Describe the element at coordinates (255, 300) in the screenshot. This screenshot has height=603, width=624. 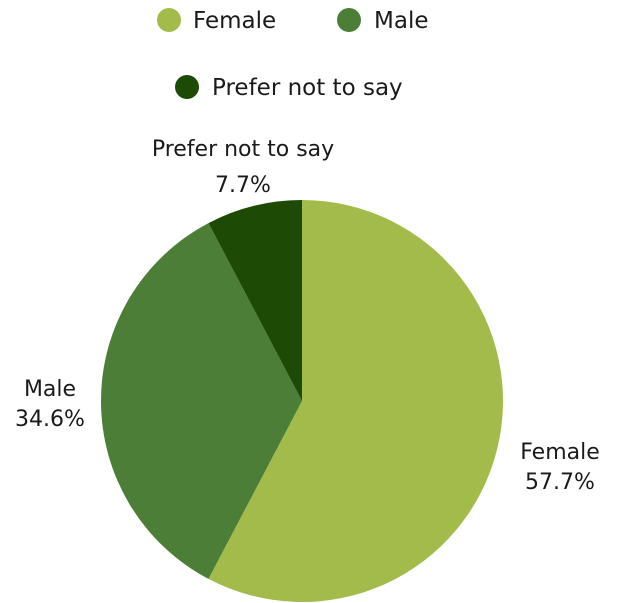
I see `pie-slice-prefer-not-to-say` at that location.